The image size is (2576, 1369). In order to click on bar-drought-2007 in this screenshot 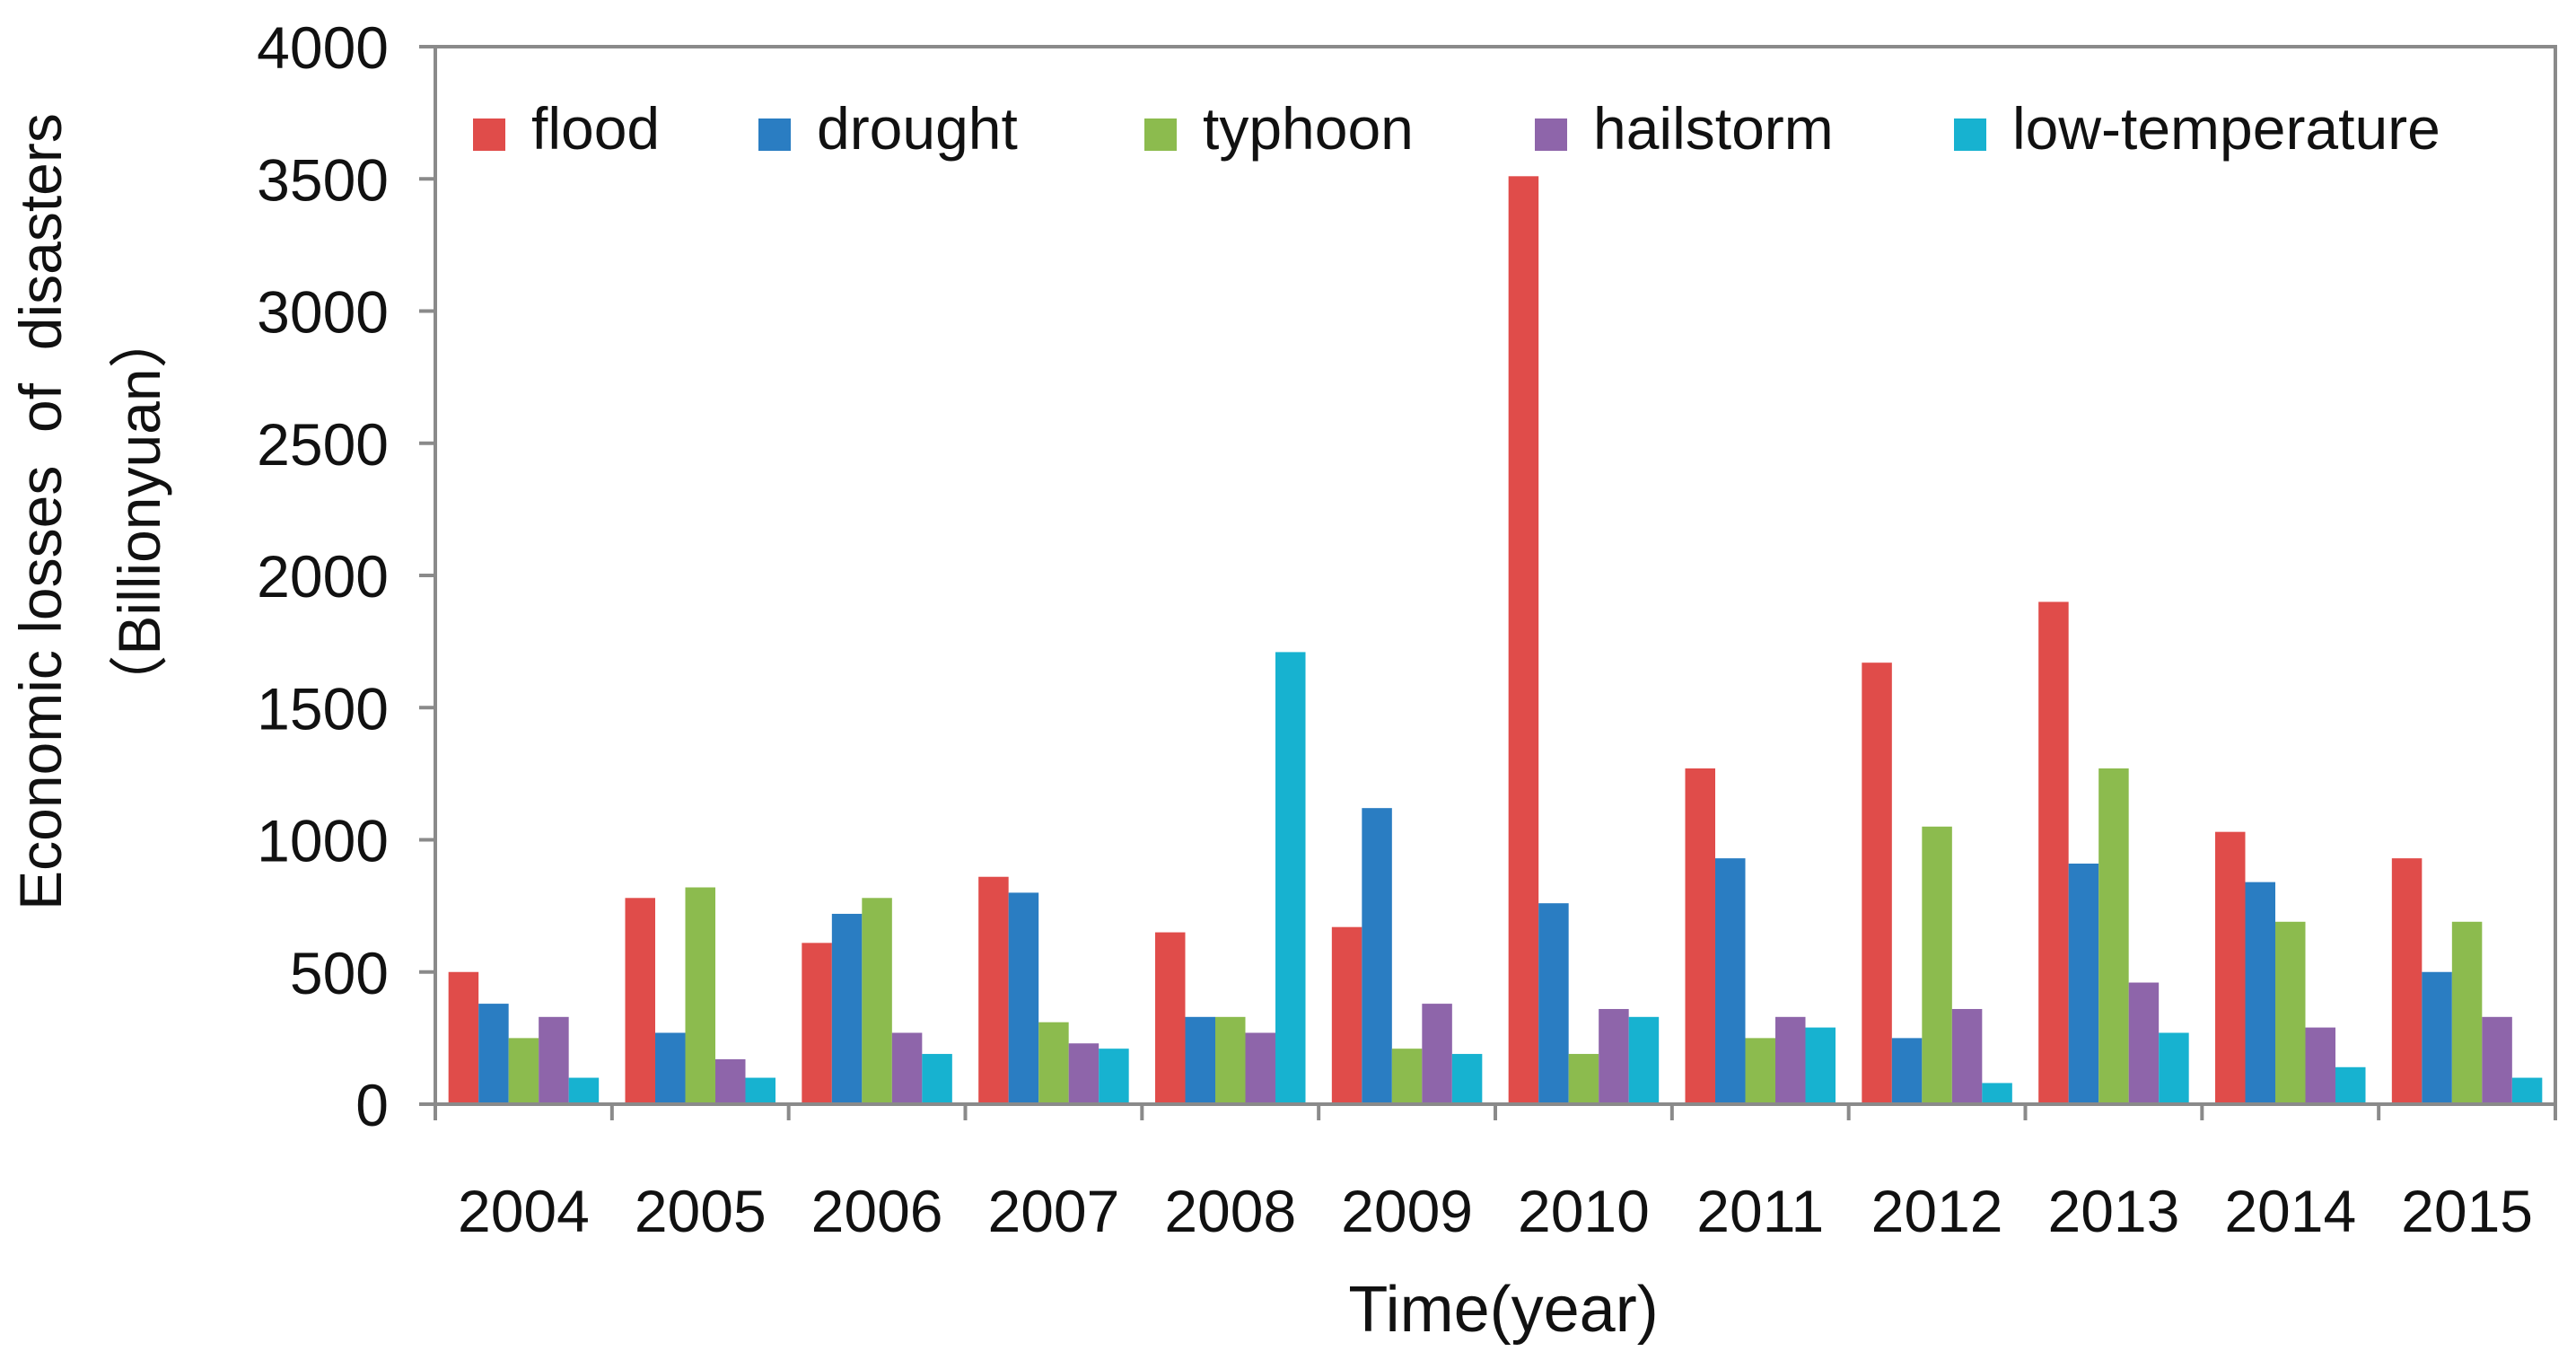, I will do `click(1023, 998)`.